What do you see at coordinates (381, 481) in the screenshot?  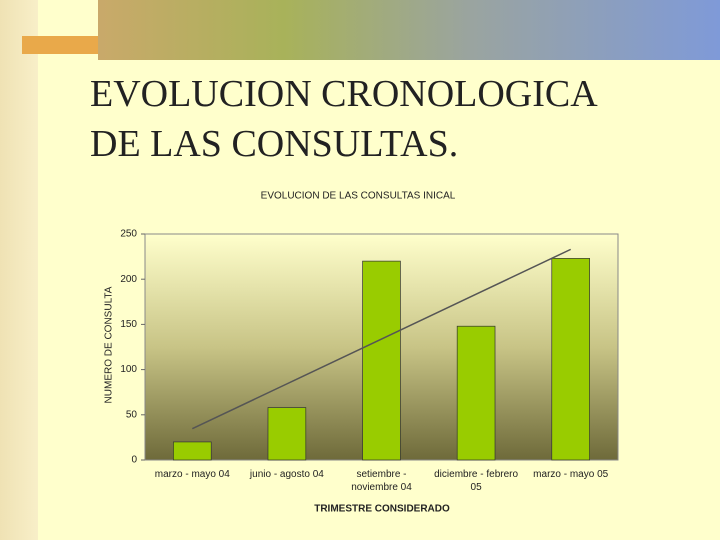 I see `x-tick-label: setiembre - noviembre 04` at bounding box center [381, 481].